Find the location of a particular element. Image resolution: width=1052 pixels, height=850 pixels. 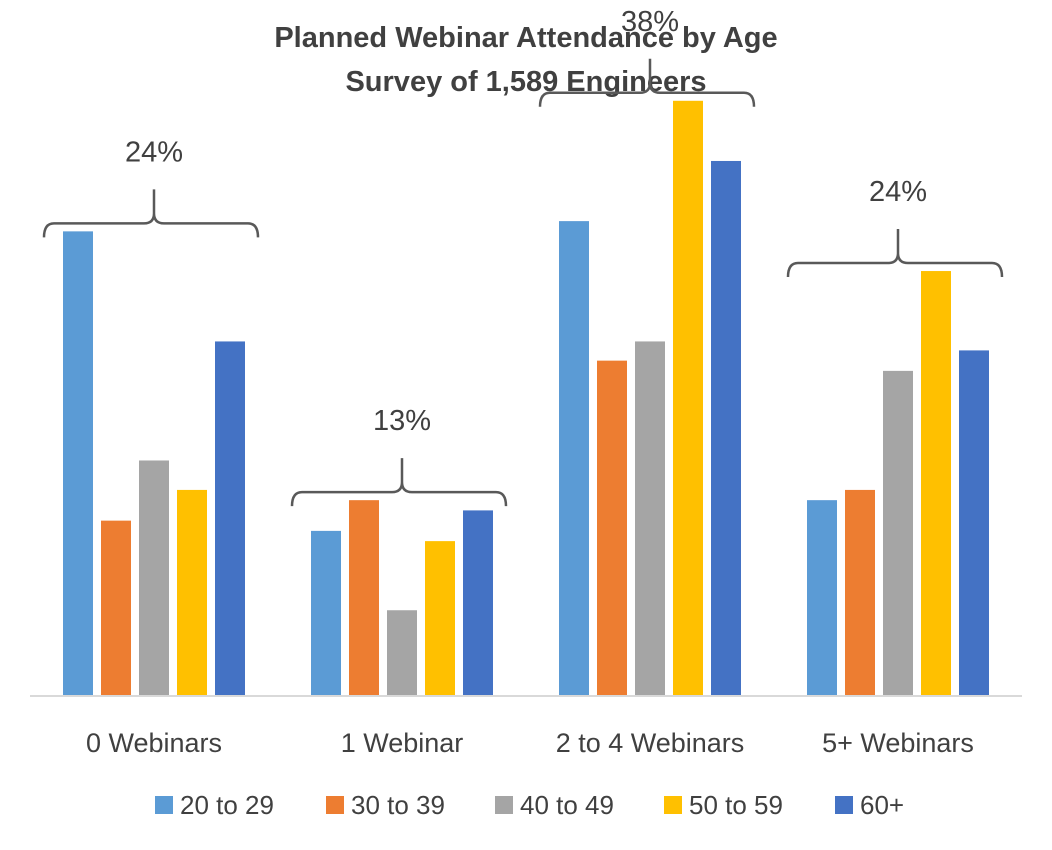

legend: 20 to 29 30 to 39 40 to 49 50 to 59 60+ is located at coordinates (529, 805).